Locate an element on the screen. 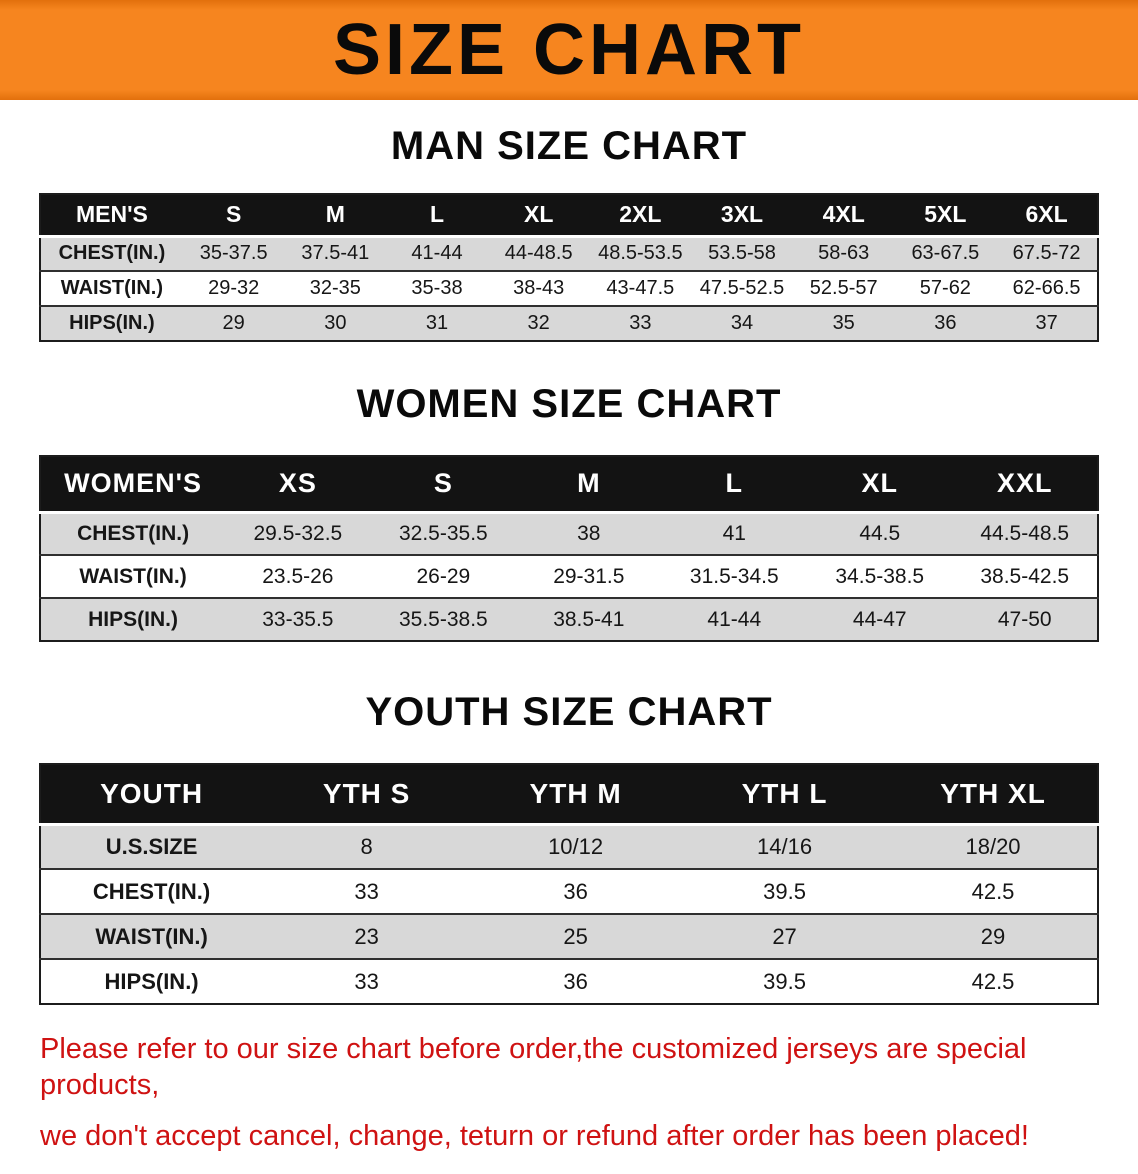  size-value: 14/16 is located at coordinates (785, 846).